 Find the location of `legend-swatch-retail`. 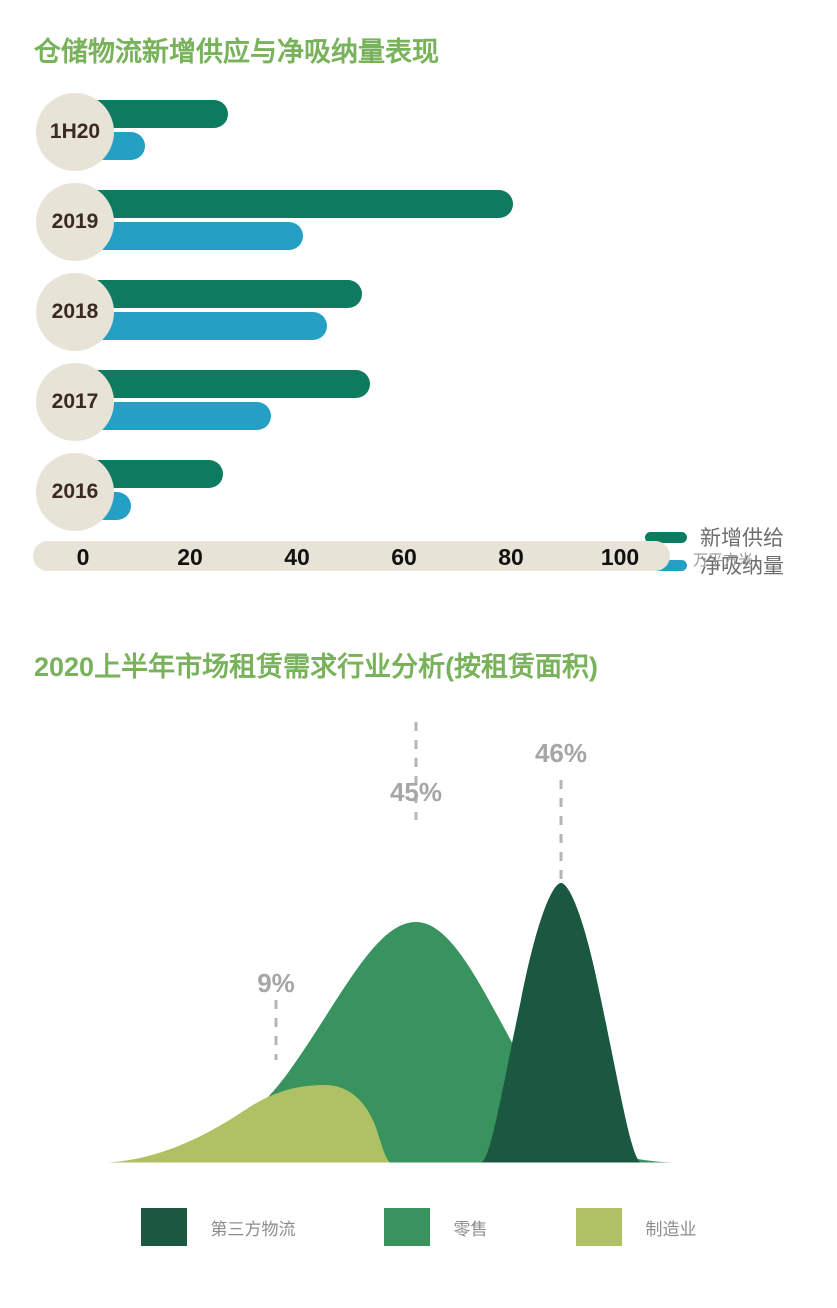

legend-swatch-retail is located at coordinates (406, 1227).